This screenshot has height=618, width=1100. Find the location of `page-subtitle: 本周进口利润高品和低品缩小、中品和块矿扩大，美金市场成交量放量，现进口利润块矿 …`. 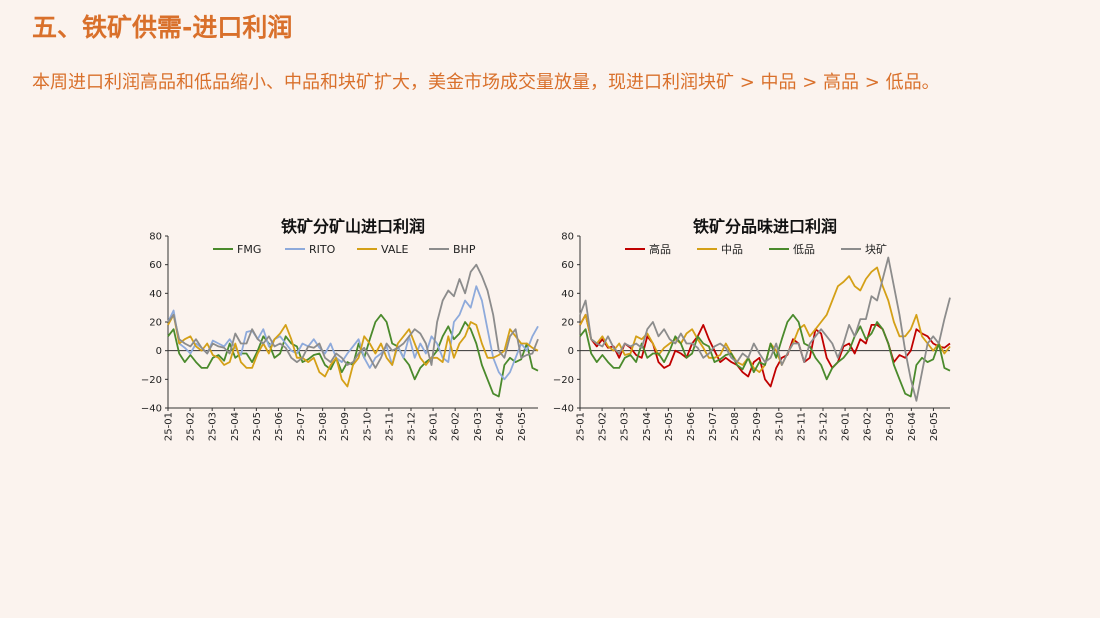

page-subtitle: 本周进口利润高品和低品缩小、中品和块矿扩大，美金市场成交量放量，现进口利润块矿 … is located at coordinates (486, 82).